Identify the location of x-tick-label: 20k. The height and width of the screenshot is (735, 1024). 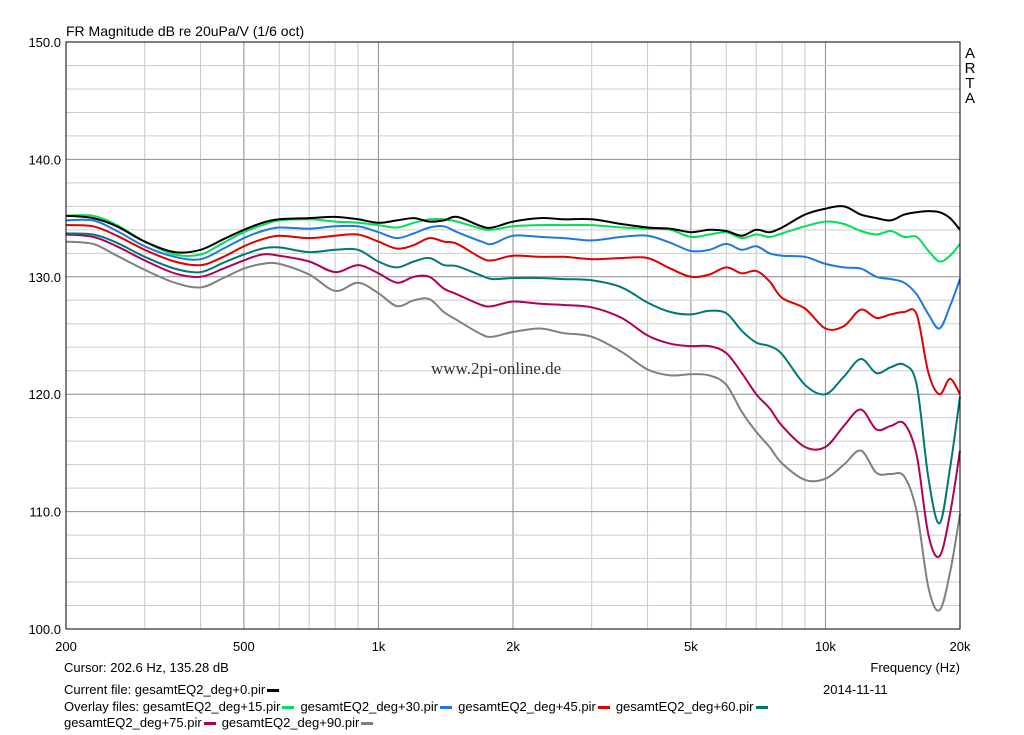
(960, 646).